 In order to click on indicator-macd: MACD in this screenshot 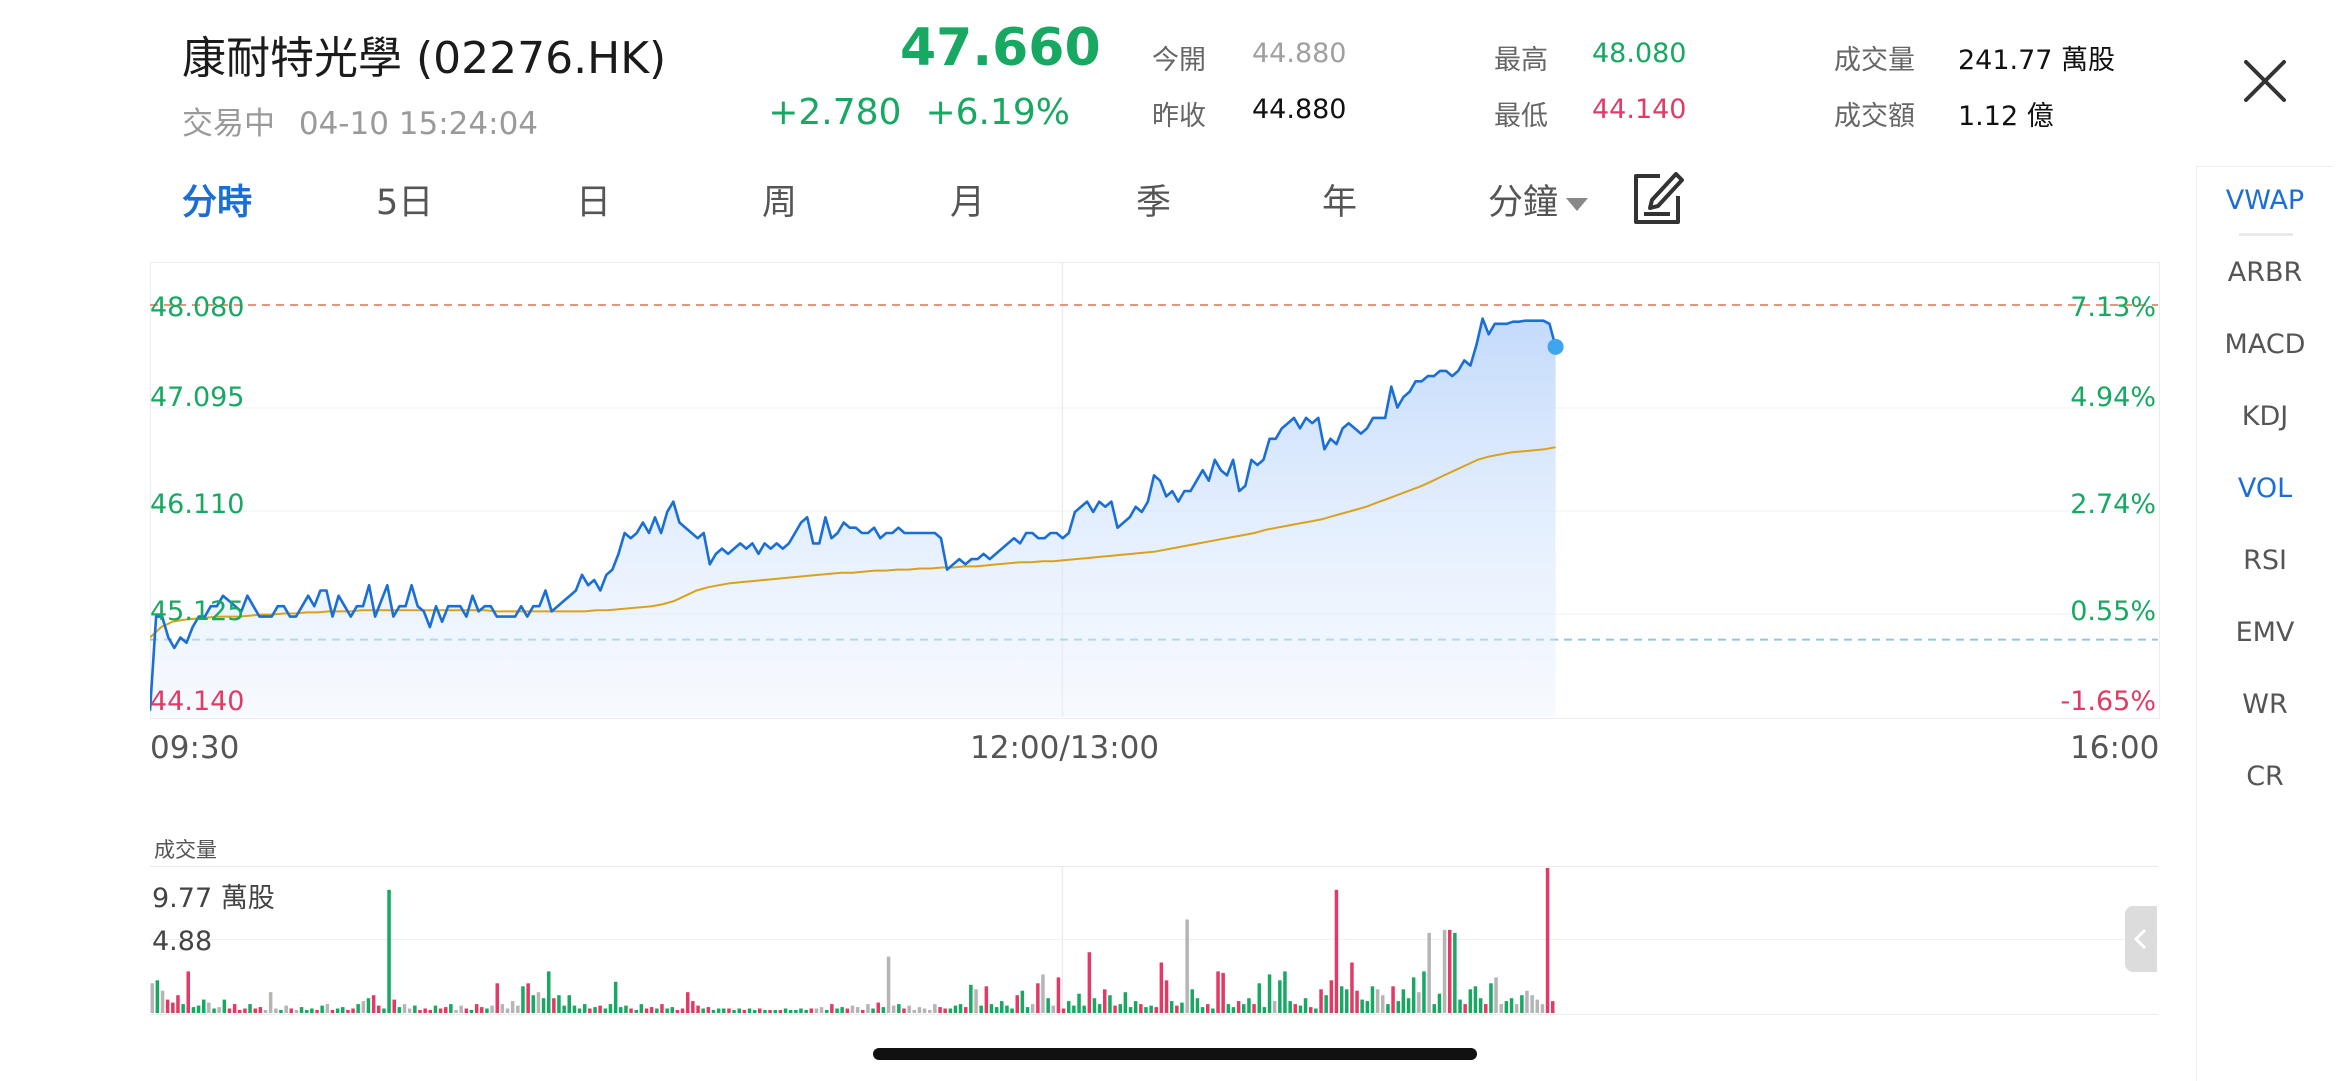, I will do `click(2265, 344)`.